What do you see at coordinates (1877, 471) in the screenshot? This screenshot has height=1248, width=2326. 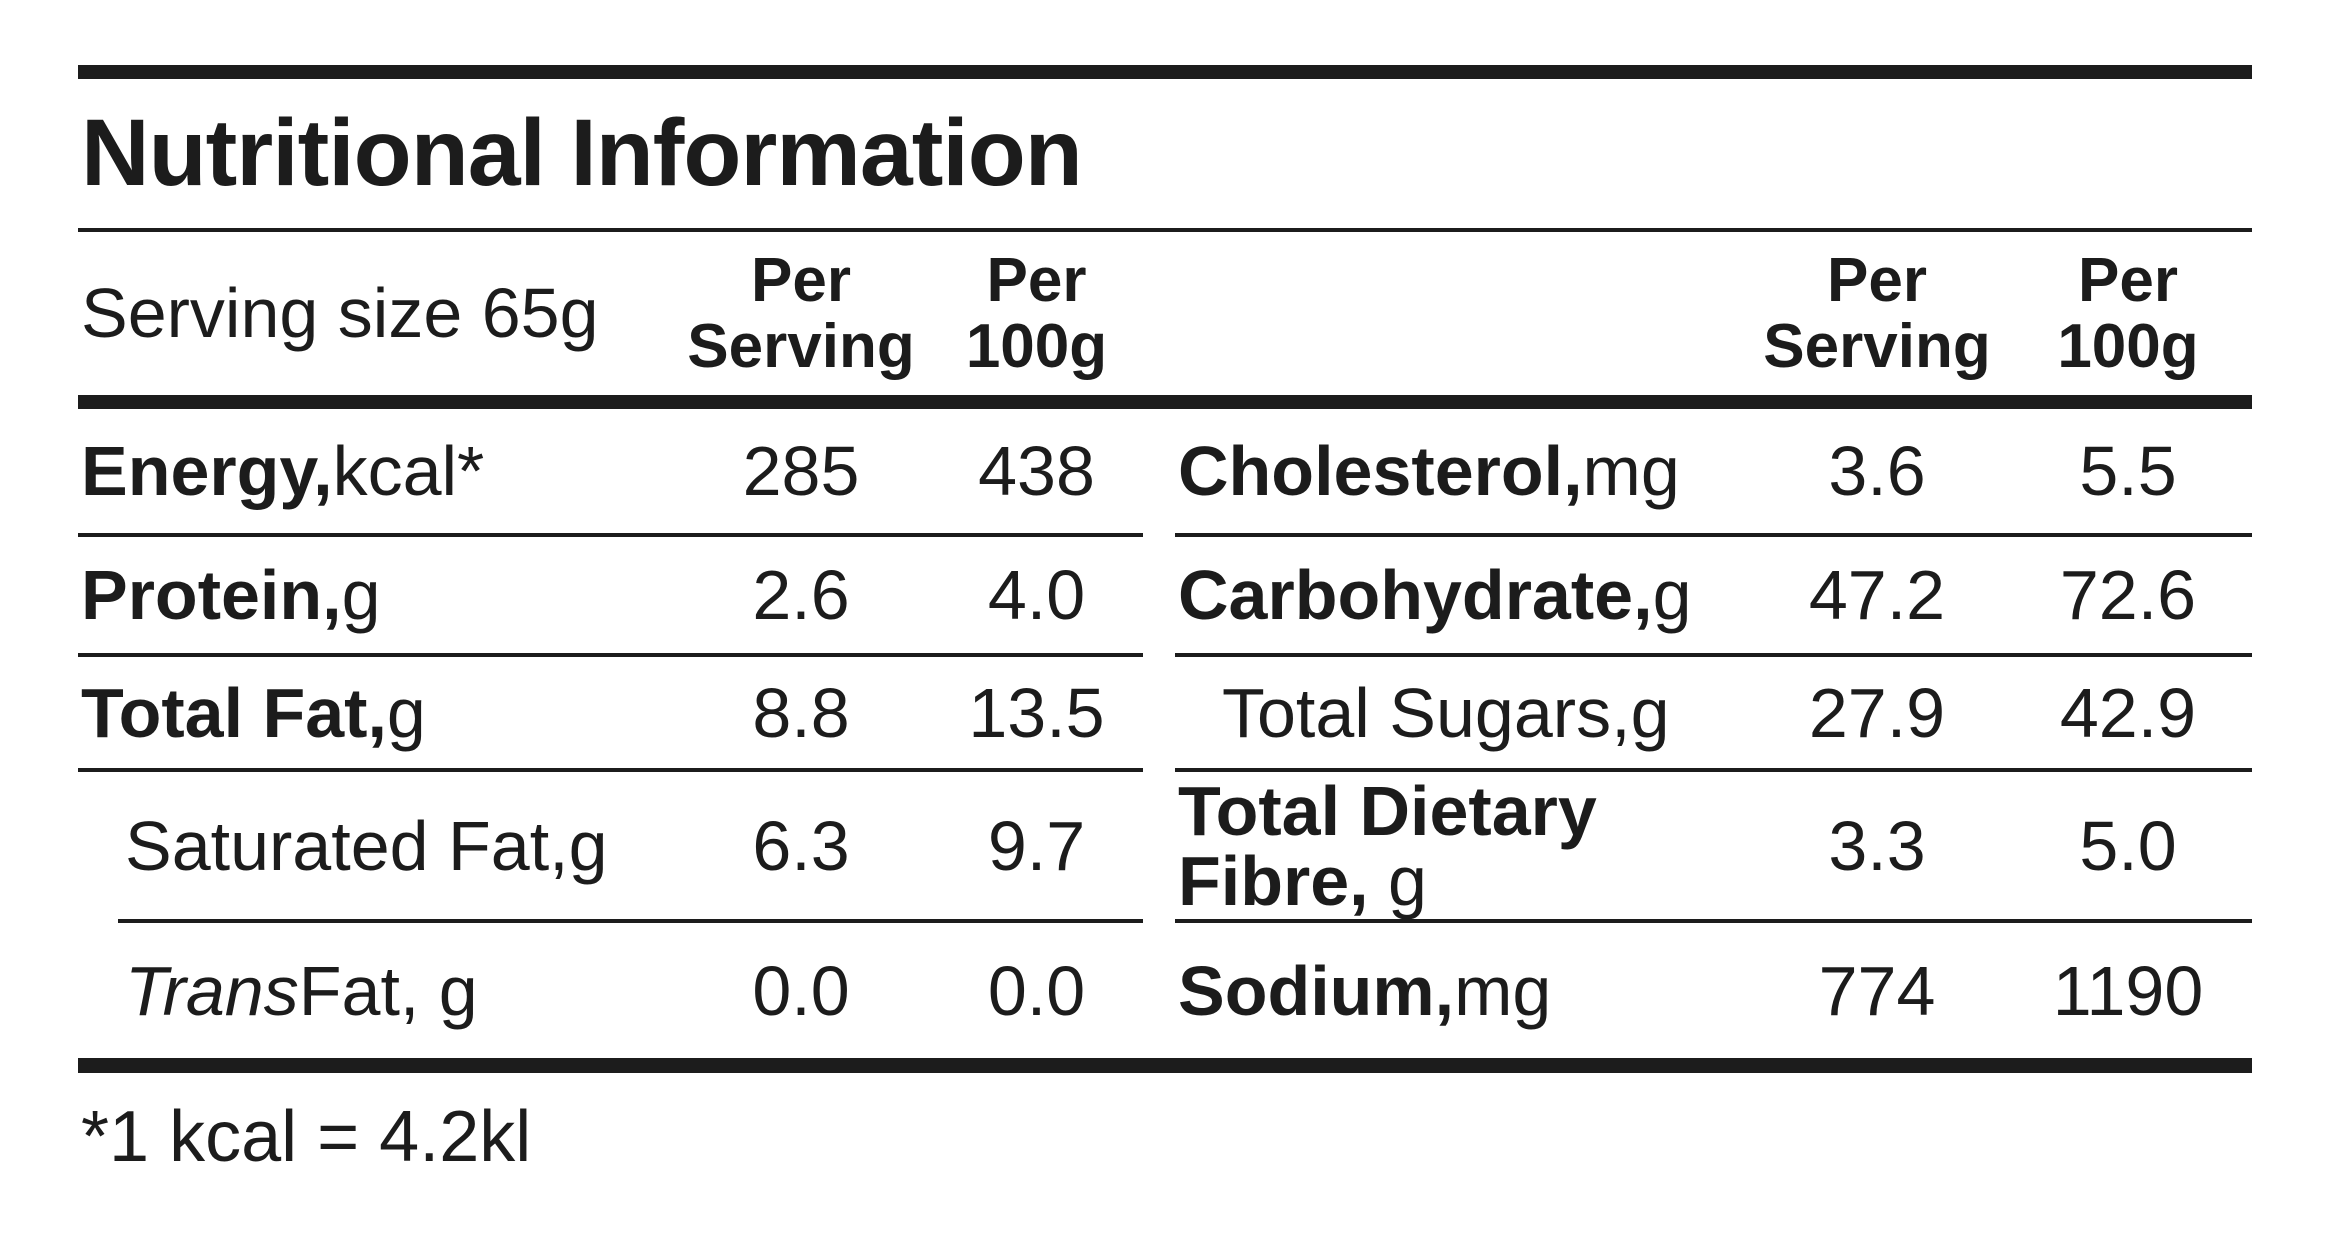 I see `value-per-serving: 3.6` at bounding box center [1877, 471].